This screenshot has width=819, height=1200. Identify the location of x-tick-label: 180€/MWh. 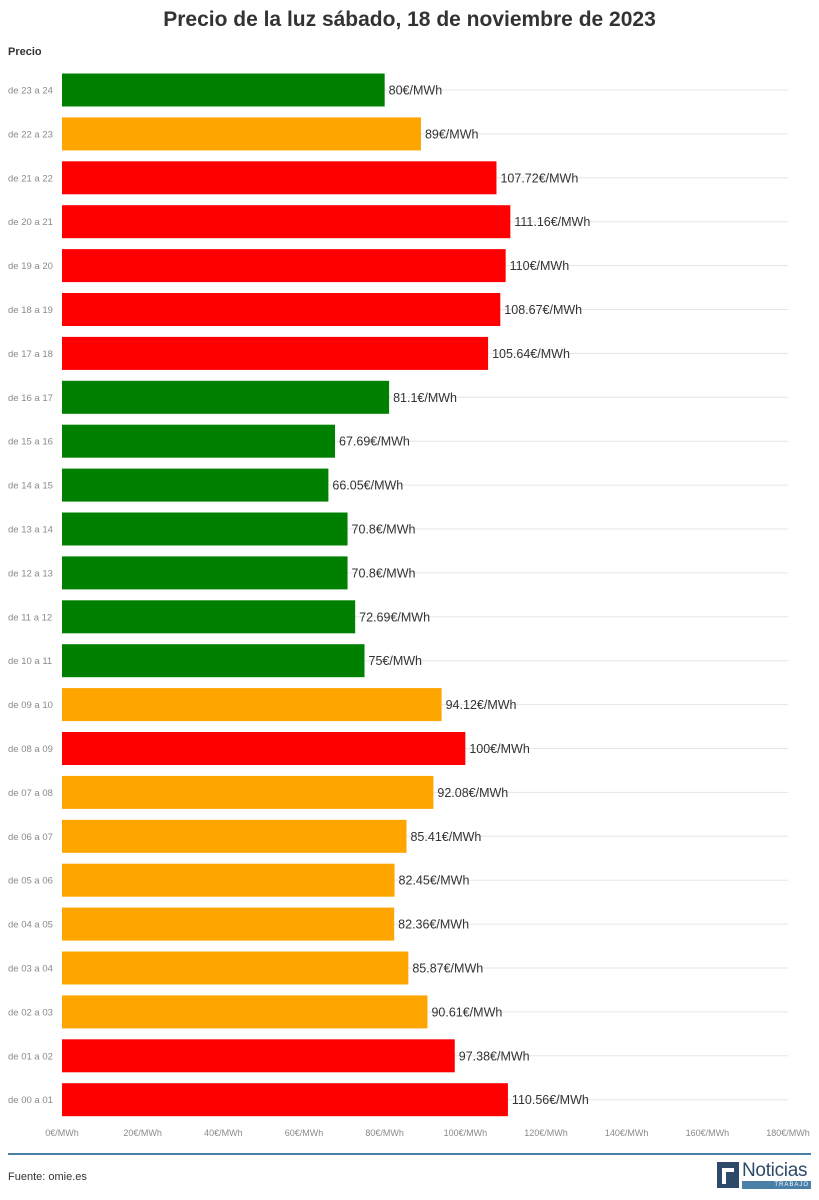
(788, 1133).